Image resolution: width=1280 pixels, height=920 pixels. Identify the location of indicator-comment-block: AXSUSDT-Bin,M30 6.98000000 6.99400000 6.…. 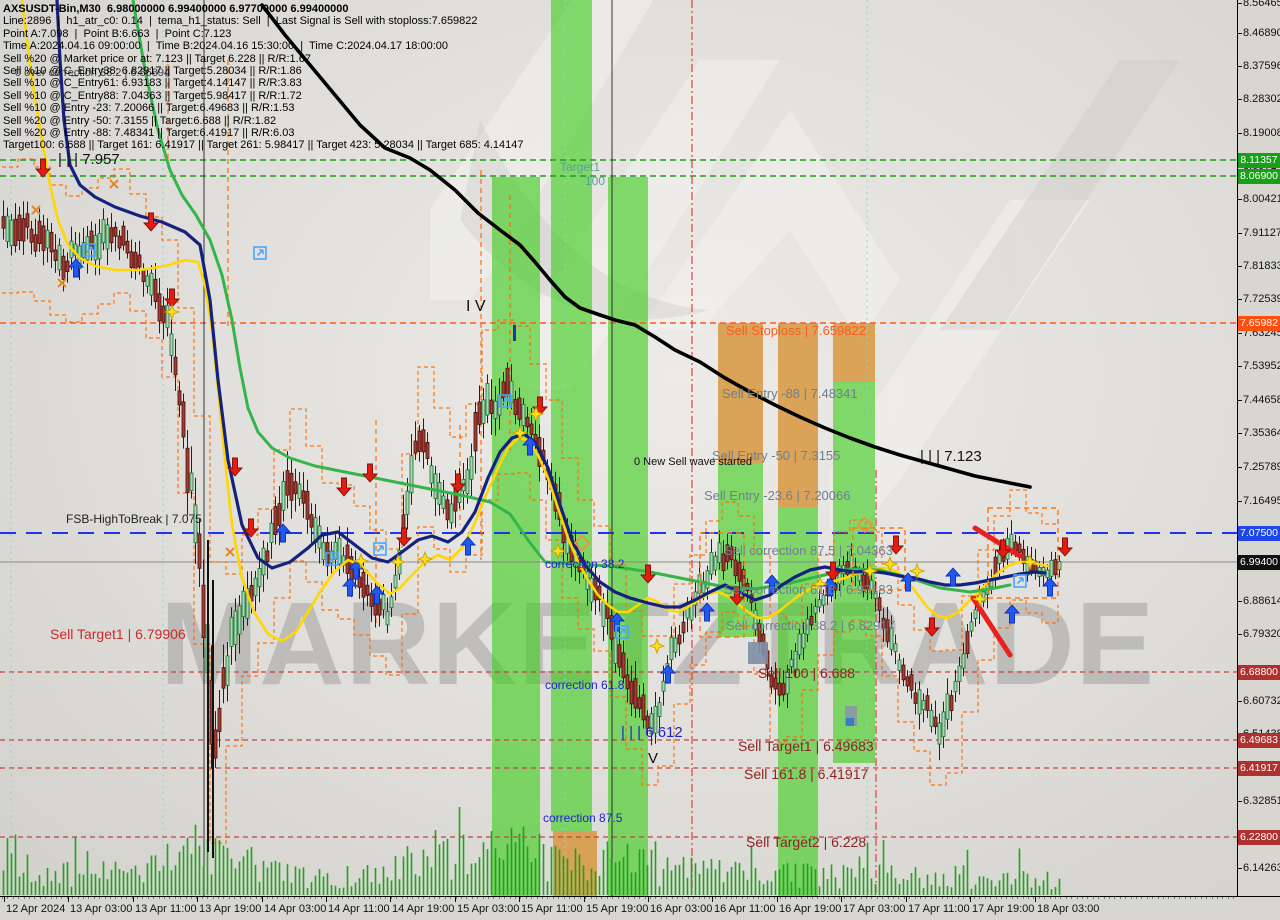
(263, 77).